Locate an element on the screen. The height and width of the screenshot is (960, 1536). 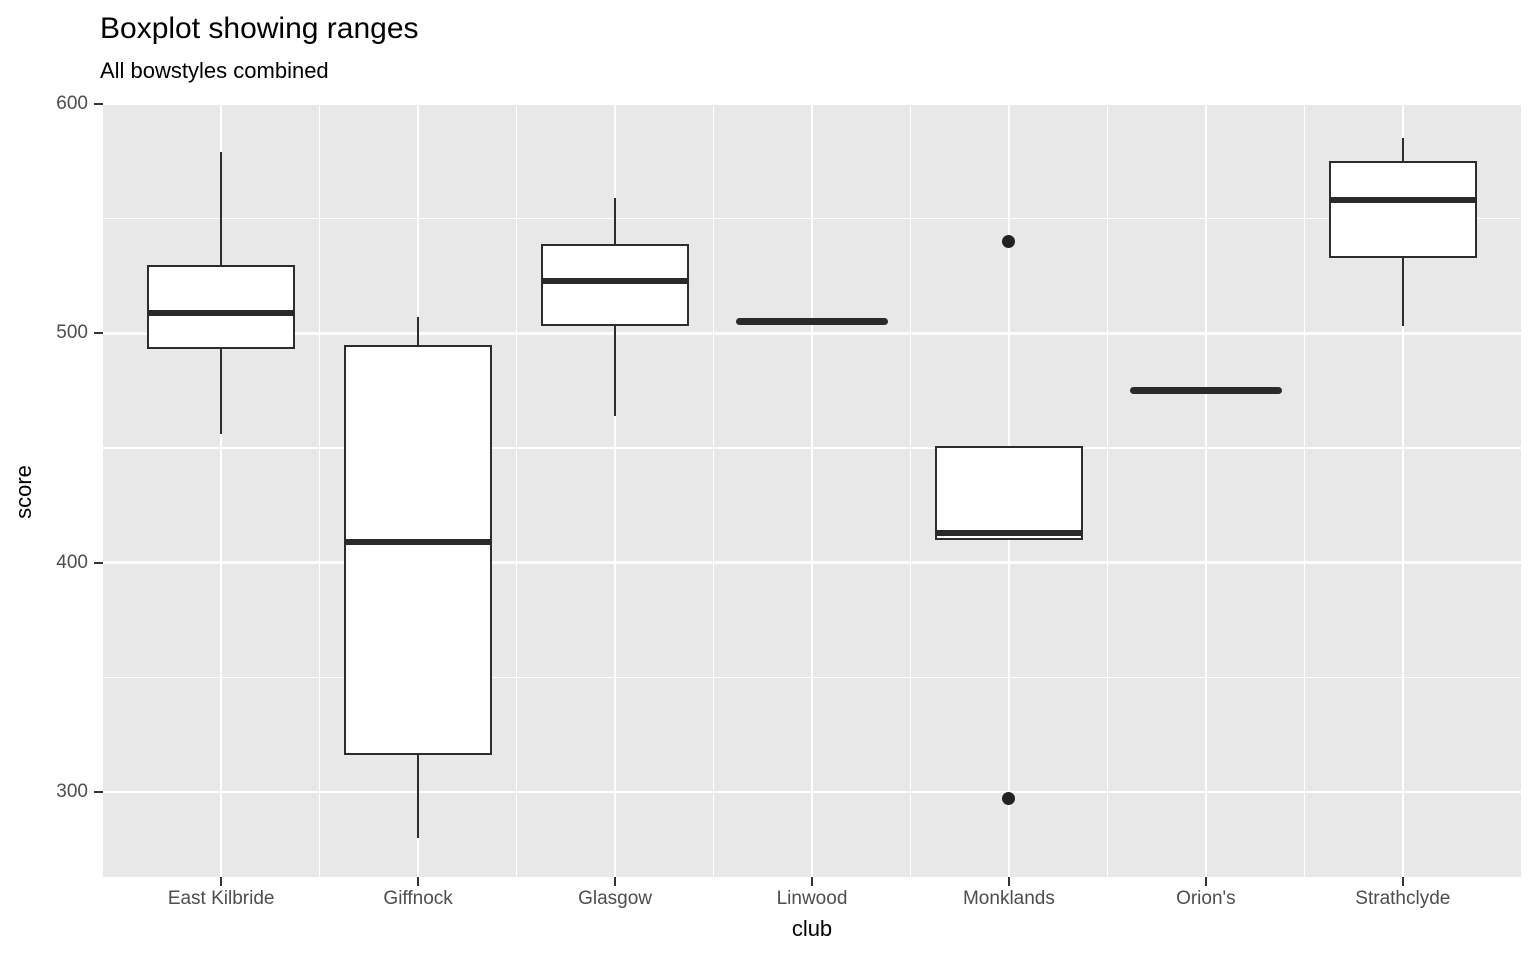
x-gridline-major-orion-s is located at coordinates (1206, 491).